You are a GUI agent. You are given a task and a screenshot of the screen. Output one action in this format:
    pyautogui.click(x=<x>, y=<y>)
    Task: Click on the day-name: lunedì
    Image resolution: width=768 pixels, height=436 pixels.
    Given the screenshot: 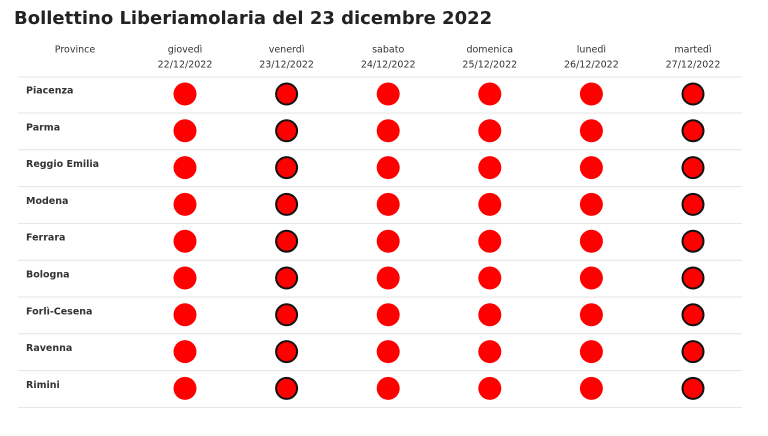 What is the action you would take?
    pyautogui.click(x=591, y=50)
    